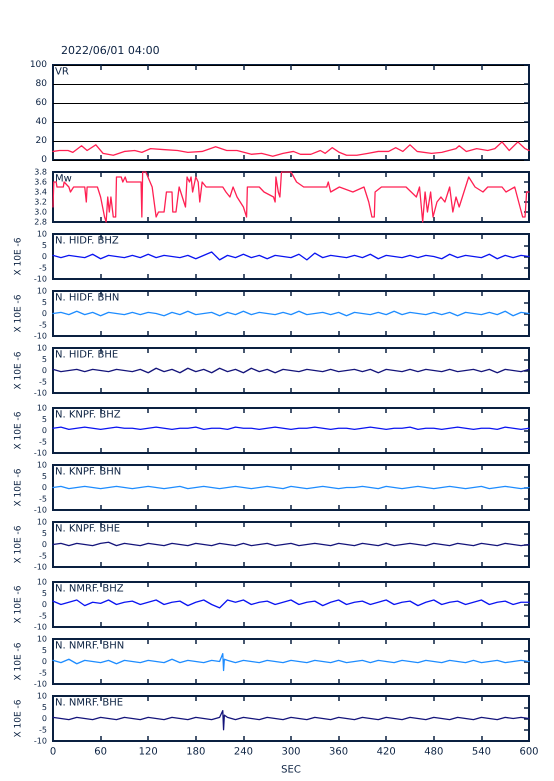 Image resolution: width=554 pixels, height=781 pixels. What do you see at coordinates (291, 752) in the screenshot?
I see `x-tick-label: 300` at bounding box center [291, 752].